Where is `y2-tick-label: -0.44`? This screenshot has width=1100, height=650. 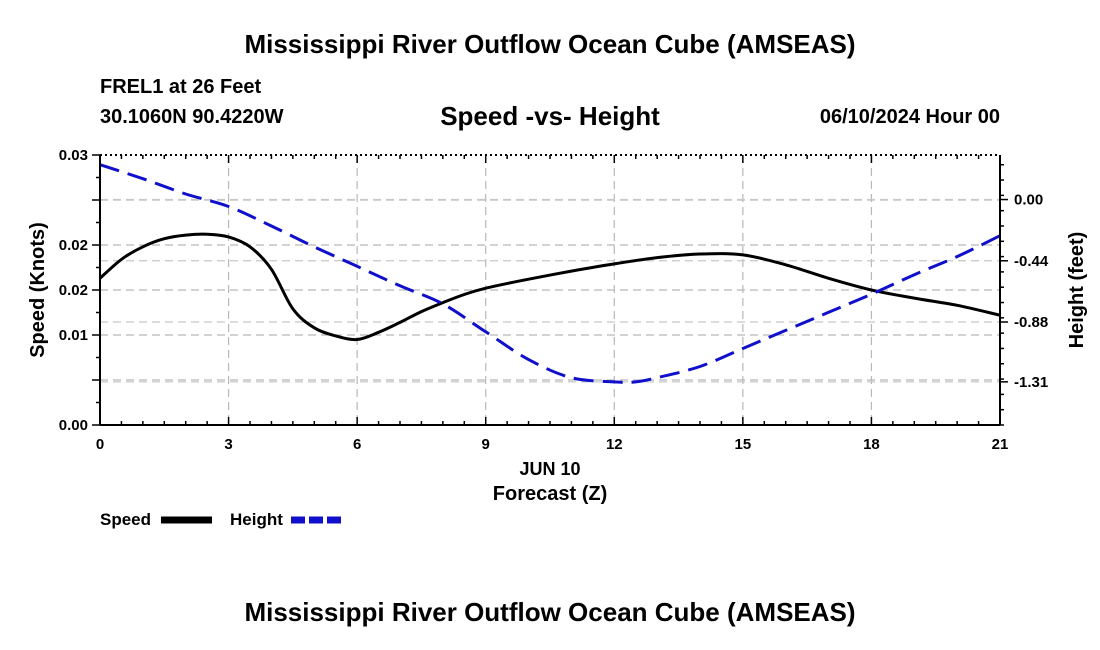
y2-tick-label: -0.44 is located at coordinates (1031, 261).